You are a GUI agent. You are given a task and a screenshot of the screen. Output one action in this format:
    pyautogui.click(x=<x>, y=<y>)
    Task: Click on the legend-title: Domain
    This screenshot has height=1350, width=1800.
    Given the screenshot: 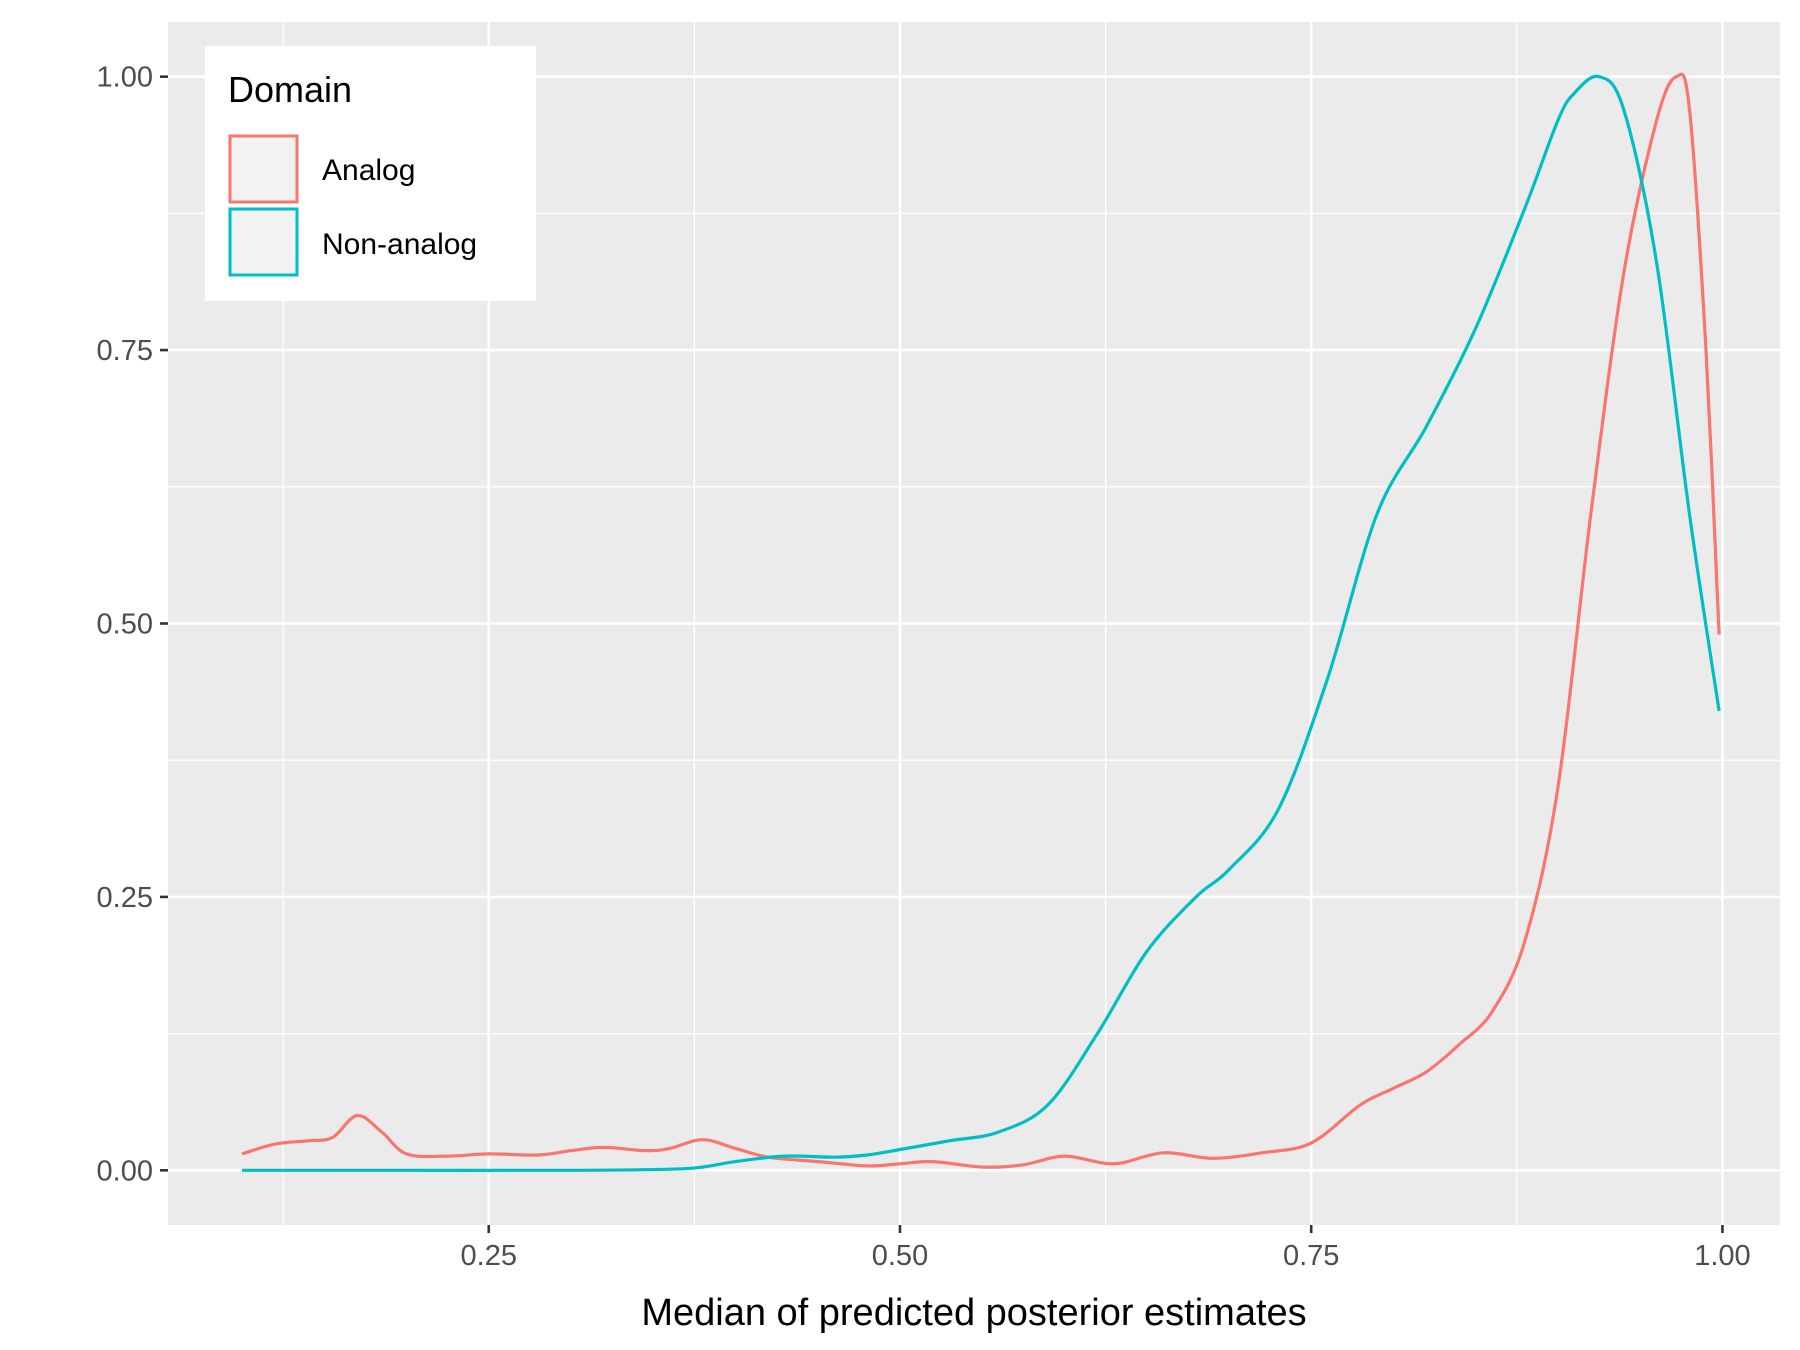 What is the action you would take?
    pyautogui.click(x=290, y=89)
    